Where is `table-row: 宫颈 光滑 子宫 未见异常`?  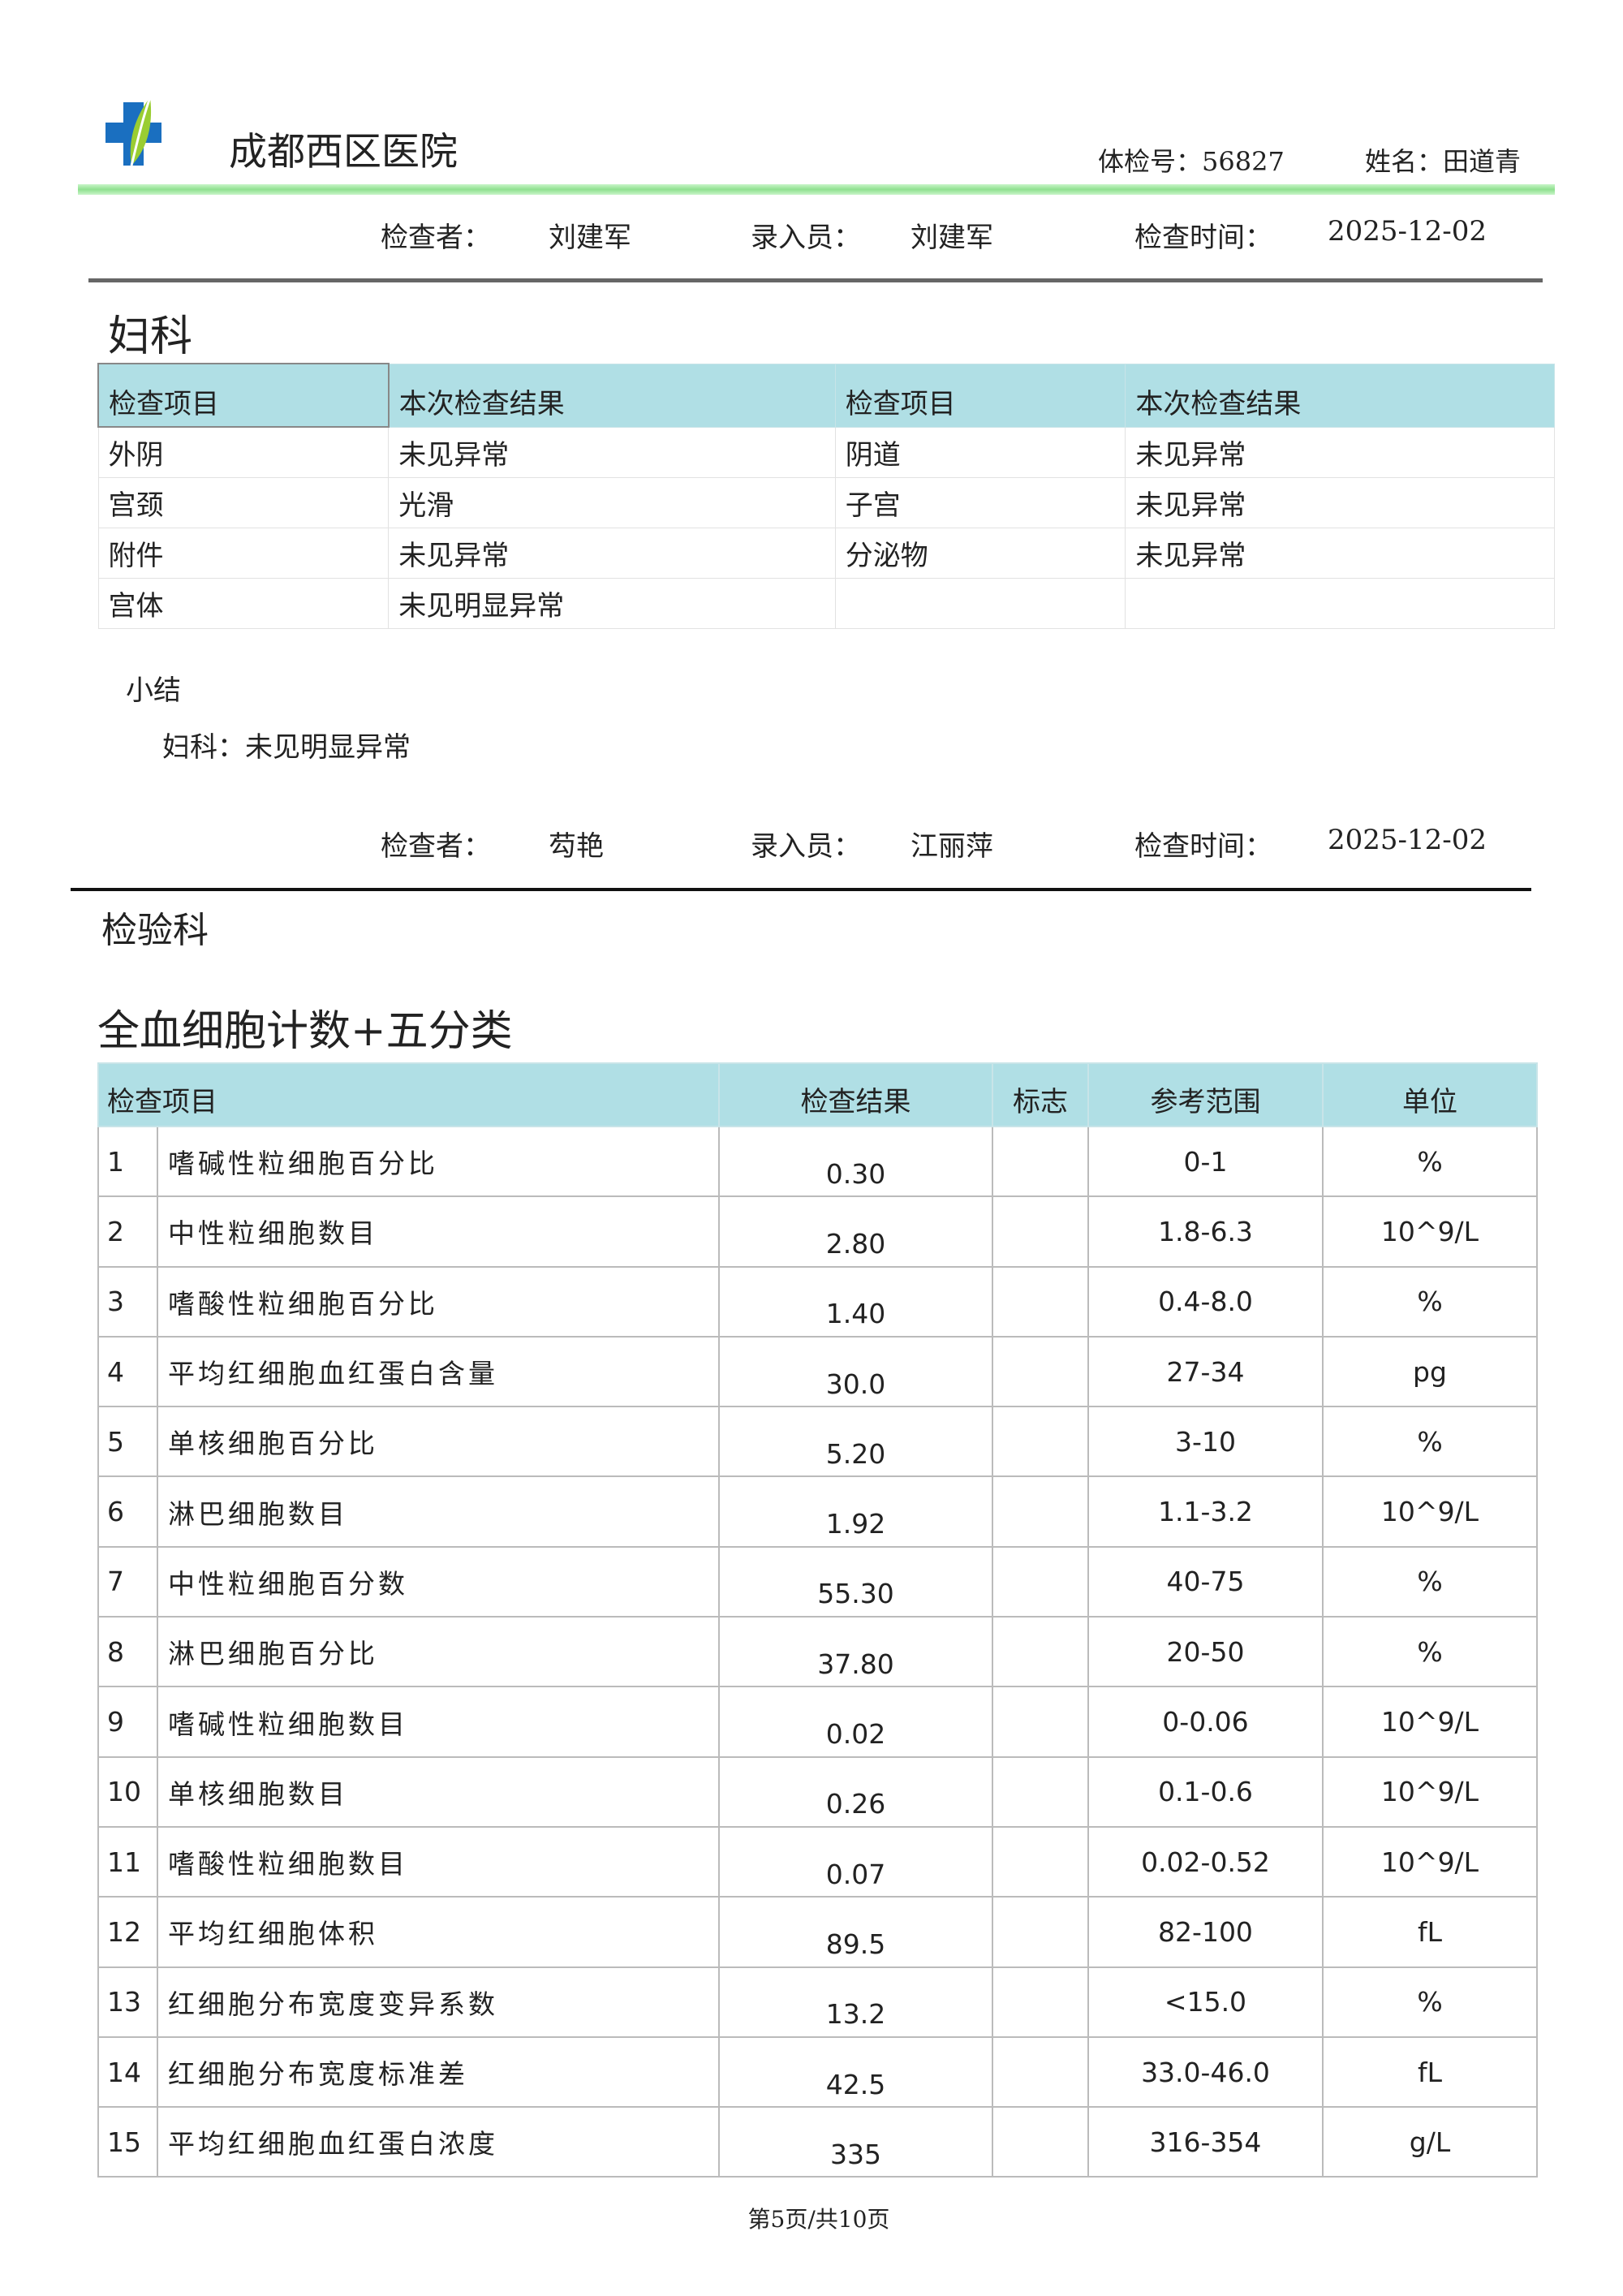 table-row: 宫颈 光滑 子宫 未见异常 is located at coordinates (826, 502).